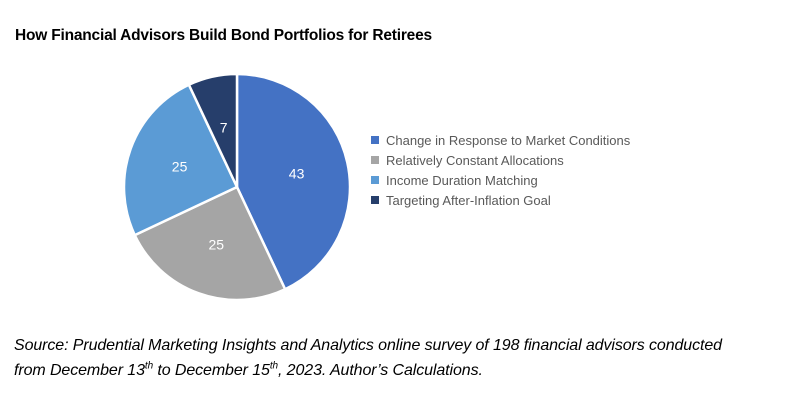 The width and height of the screenshot is (800, 400). What do you see at coordinates (297, 174) in the screenshot?
I see `pie-data-label: 43` at bounding box center [297, 174].